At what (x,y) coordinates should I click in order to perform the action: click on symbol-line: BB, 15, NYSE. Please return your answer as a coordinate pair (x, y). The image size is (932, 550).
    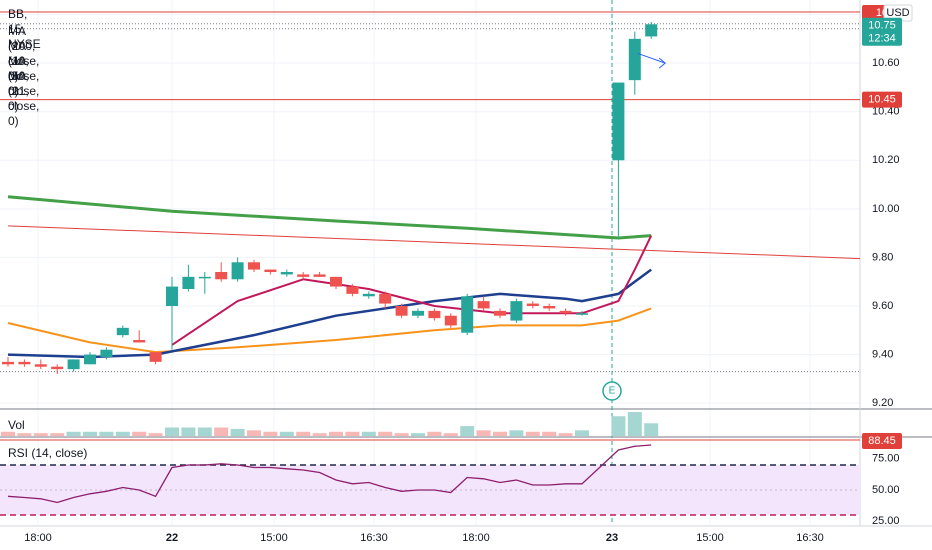
    Looking at the image, I should click on (24, 29).